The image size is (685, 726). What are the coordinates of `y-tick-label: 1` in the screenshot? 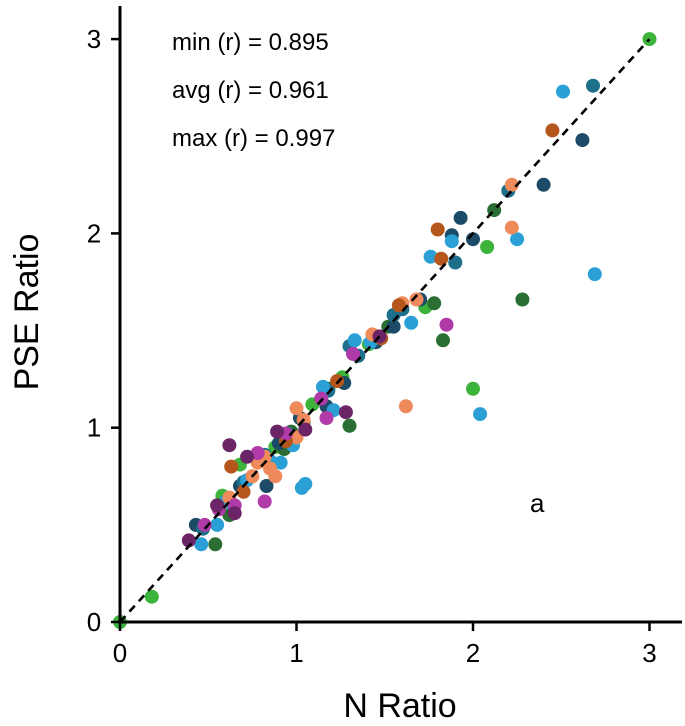 It's located at (94, 428).